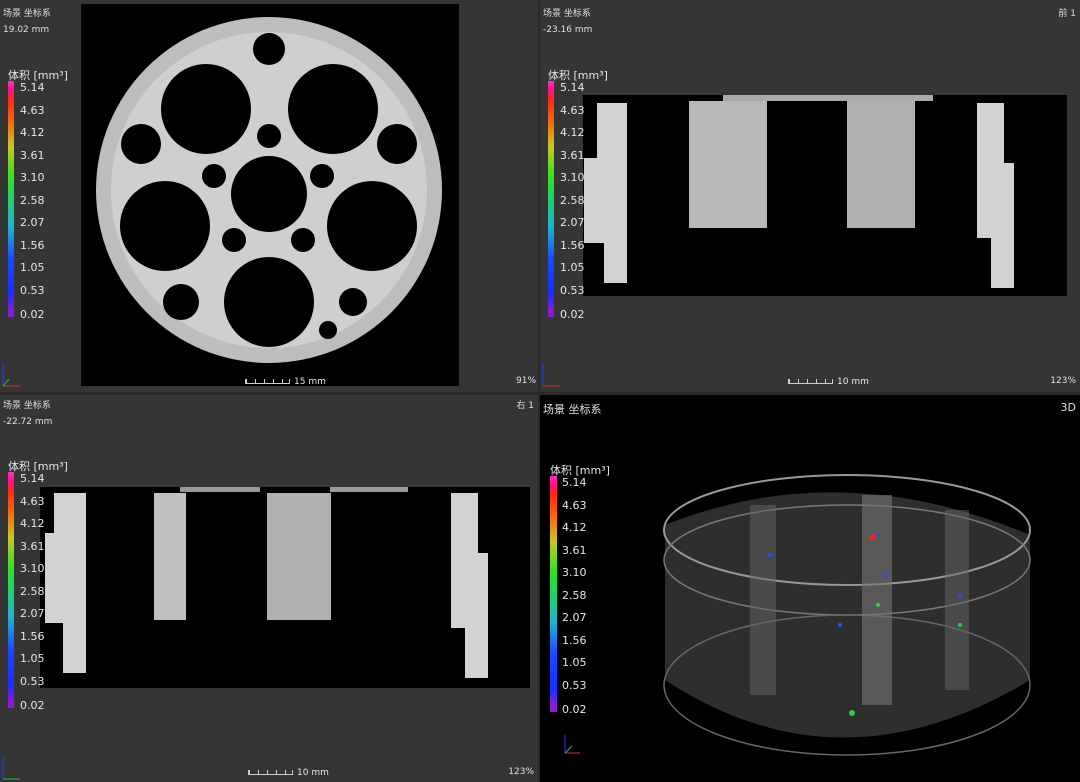 The image size is (1080, 782). What do you see at coordinates (847, 615) in the screenshot?
I see `3d-render` at bounding box center [847, 615].